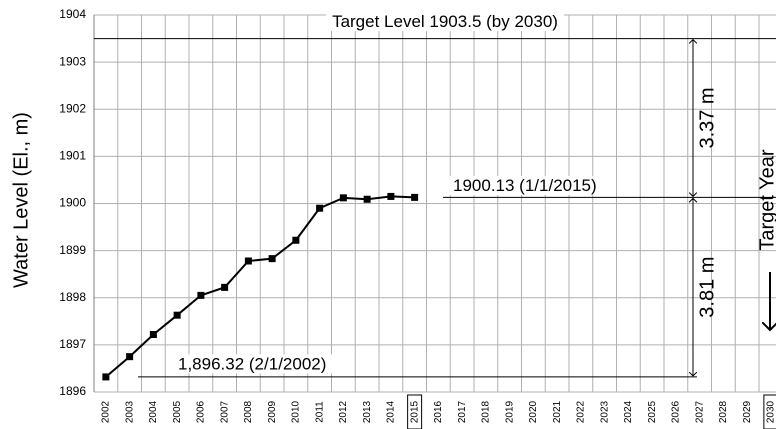 This screenshot has height=429, width=776. Describe the element at coordinates (747, 411) in the screenshot. I see `x-tick-label: 2029` at that location.